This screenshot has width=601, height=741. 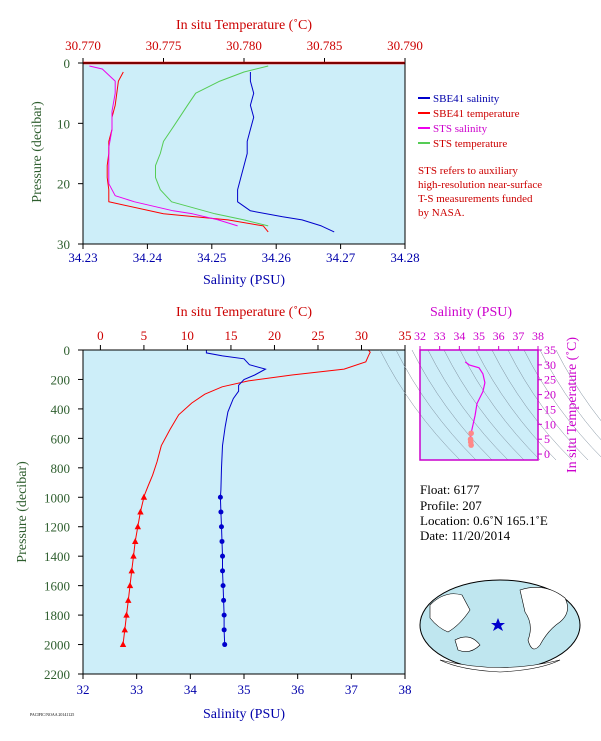 I want to click on top-pressure-tick-label: 0, so click(x=67, y=63).